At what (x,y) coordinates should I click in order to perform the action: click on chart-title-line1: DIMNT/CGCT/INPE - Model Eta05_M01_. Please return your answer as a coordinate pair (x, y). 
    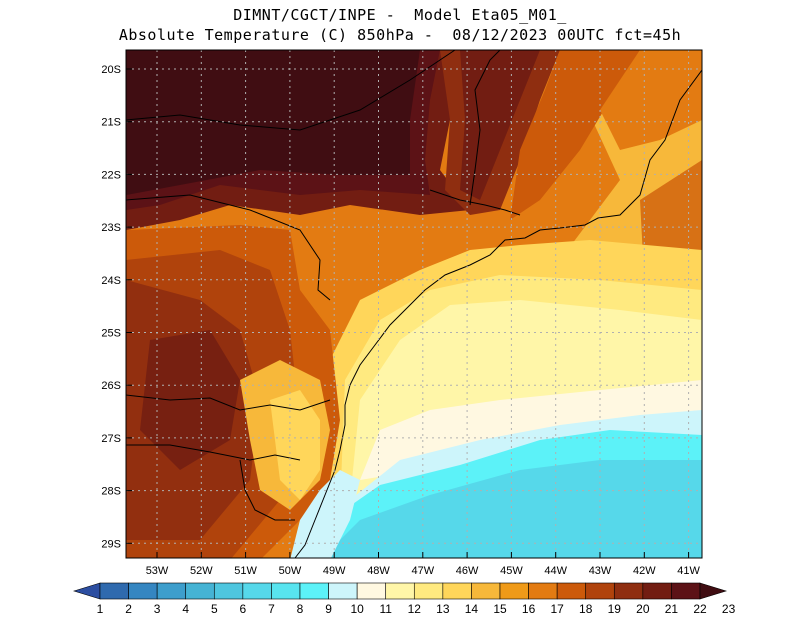
    Looking at the image, I should click on (400, 15).